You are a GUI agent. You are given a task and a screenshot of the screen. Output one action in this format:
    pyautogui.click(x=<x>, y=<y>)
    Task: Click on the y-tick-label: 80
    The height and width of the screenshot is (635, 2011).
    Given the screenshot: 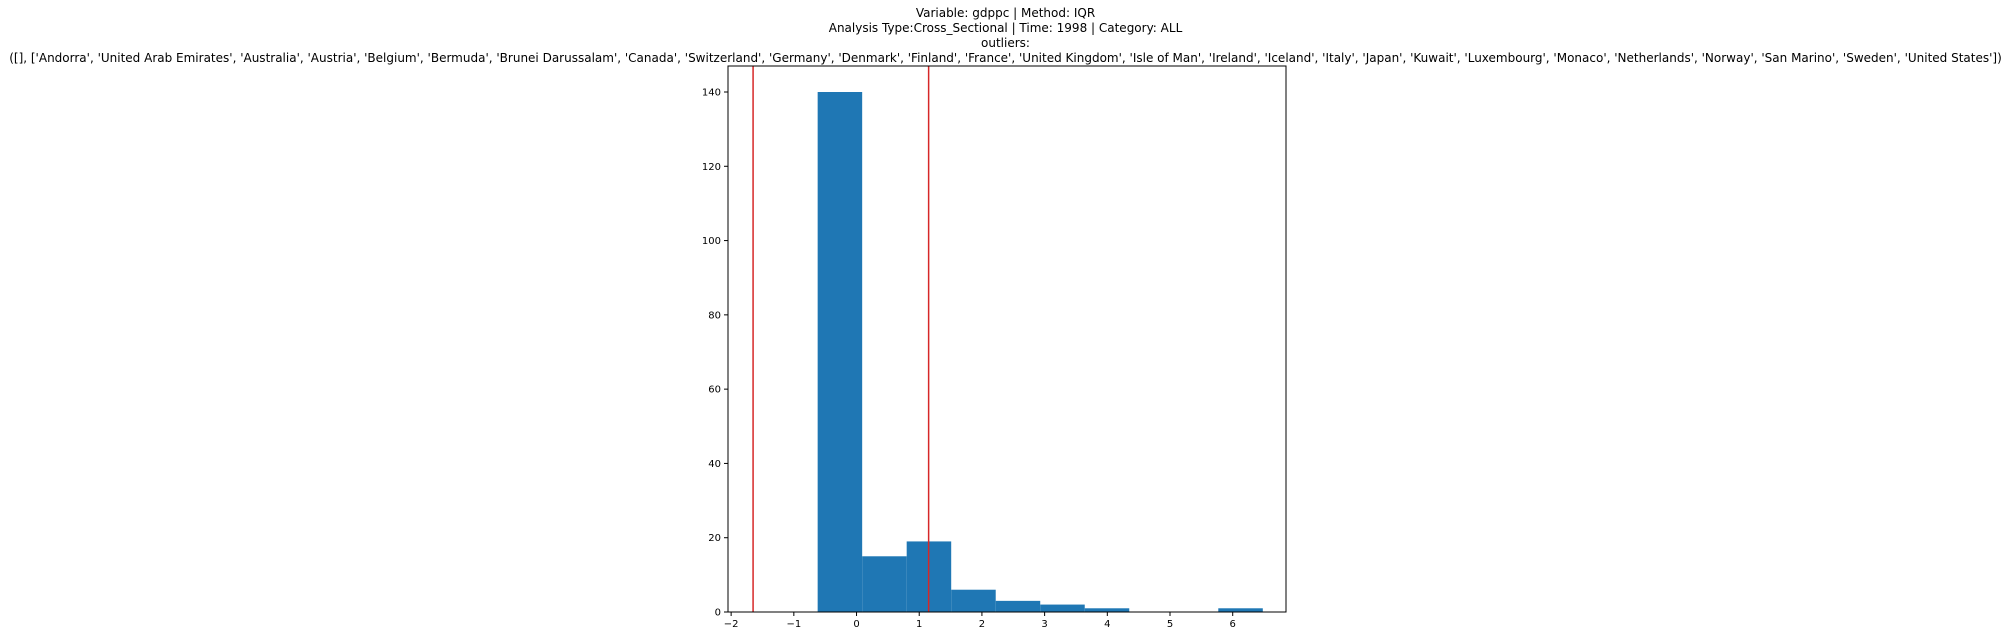 What is the action you would take?
    pyautogui.click(x=714, y=315)
    